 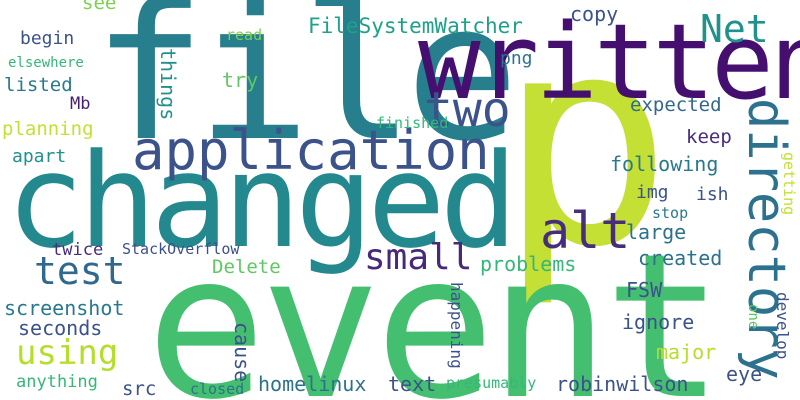 I want to click on word-planning: planning, so click(x=48, y=129).